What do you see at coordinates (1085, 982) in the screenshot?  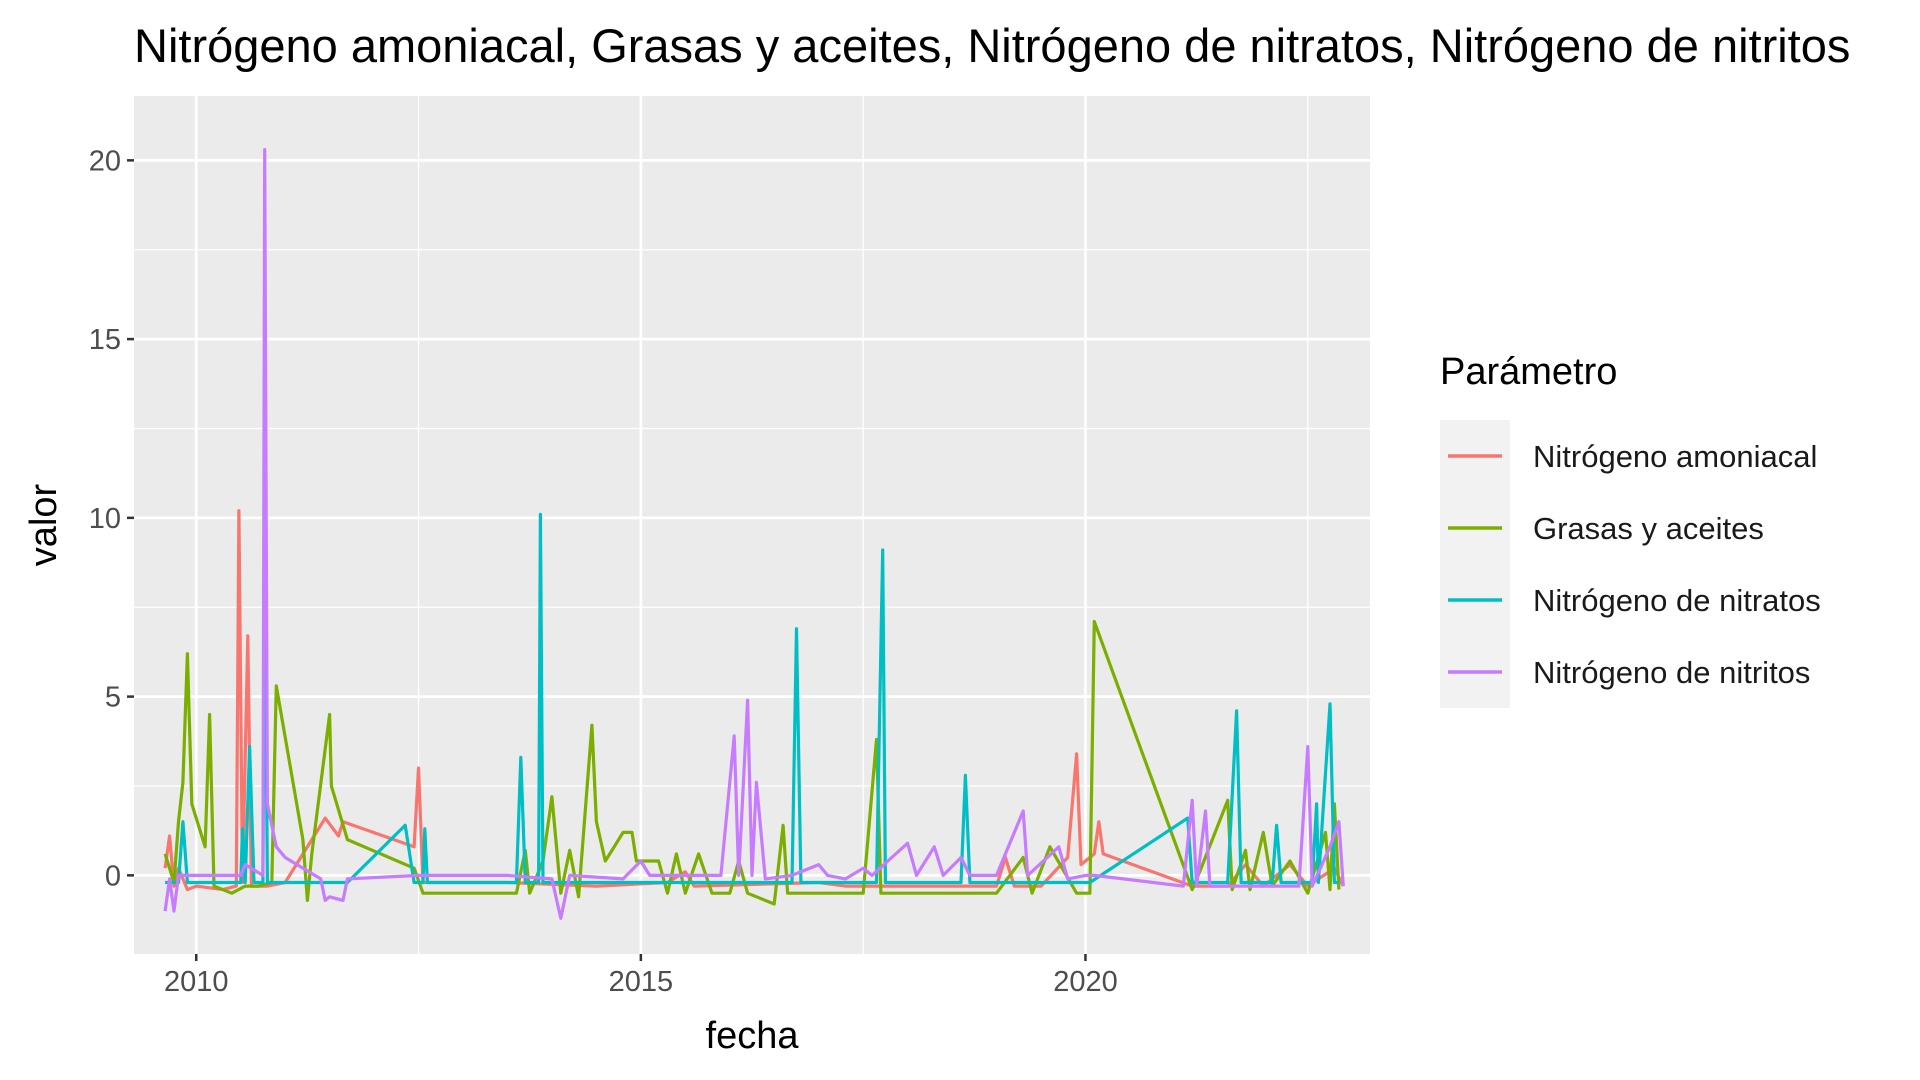 I see `x-tick-label: 2020` at bounding box center [1085, 982].